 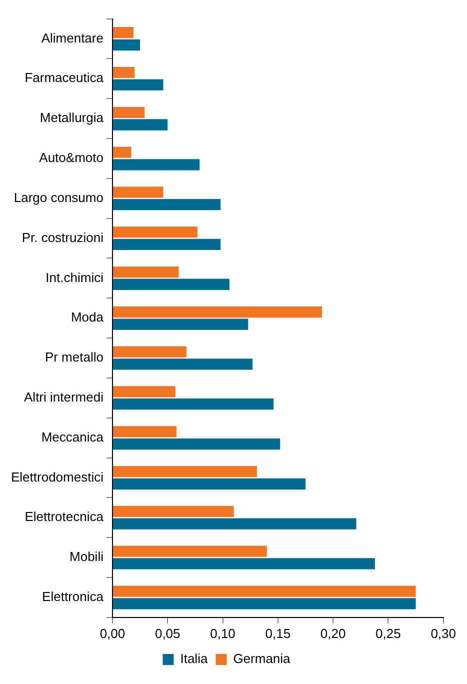 I want to click on legend-label: Germania, so click(x=262, y=658).